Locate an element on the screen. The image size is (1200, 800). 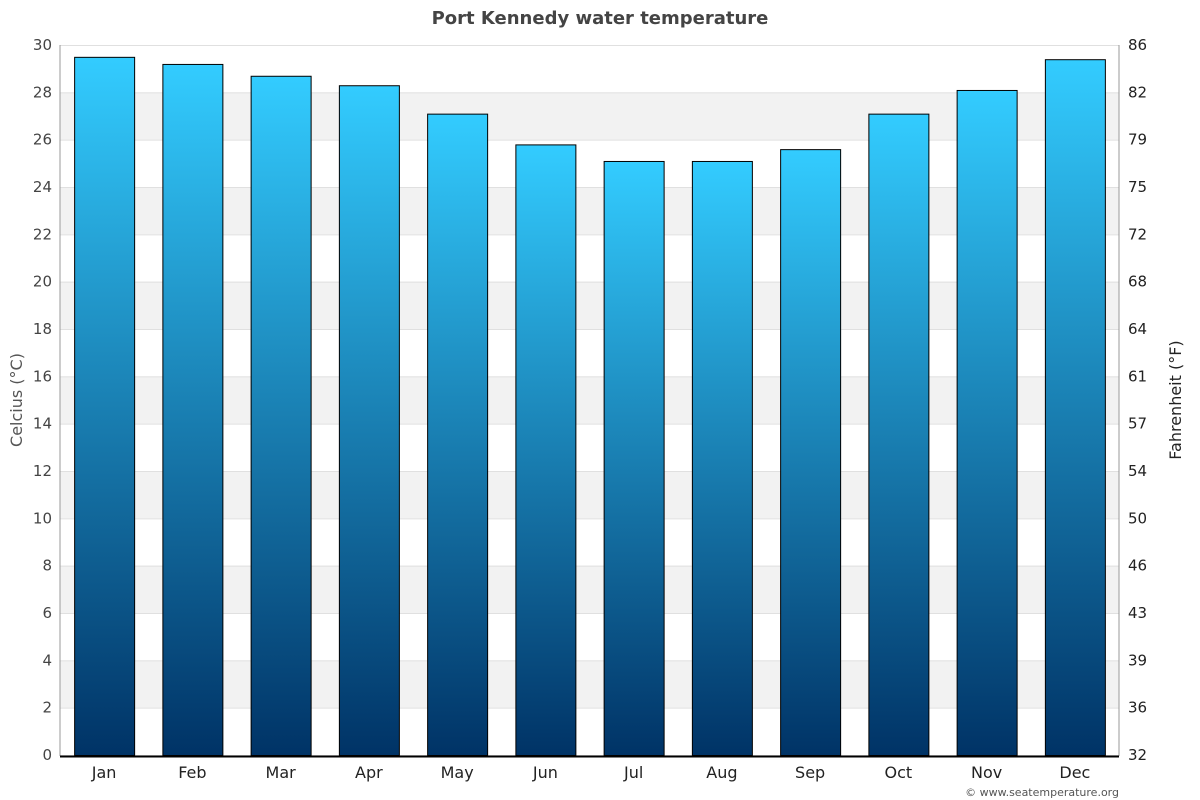
bar-feb is located at coordinates (193, 409).